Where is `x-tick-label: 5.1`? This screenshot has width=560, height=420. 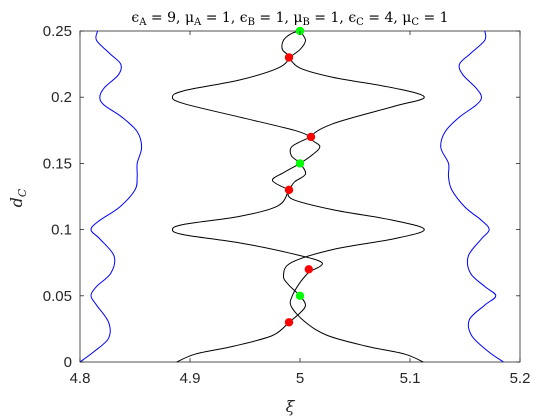 x-tick-label: 5.1 is located at coordinates (410, 378).